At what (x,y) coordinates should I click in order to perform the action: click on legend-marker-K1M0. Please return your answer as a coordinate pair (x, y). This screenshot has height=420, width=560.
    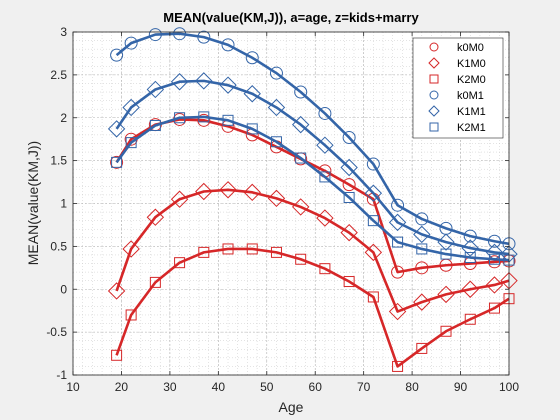
    Looking at the image, I should click on (434, 63).